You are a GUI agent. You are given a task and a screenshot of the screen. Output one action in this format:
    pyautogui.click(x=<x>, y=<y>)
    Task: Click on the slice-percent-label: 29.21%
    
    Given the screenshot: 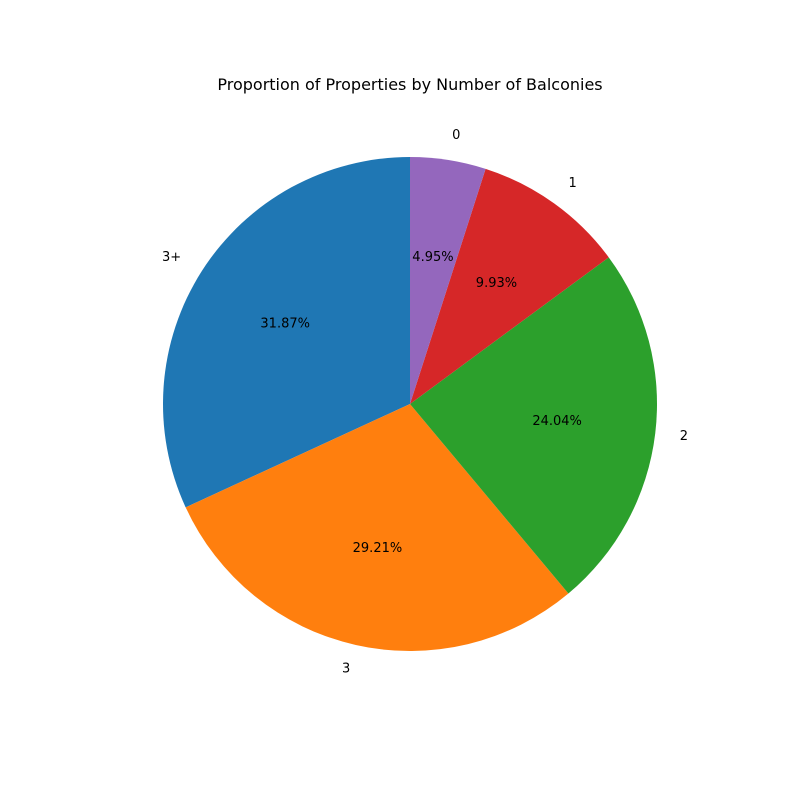 What is the action you would take?
    pyautogui.click(x=378, y=548)
    